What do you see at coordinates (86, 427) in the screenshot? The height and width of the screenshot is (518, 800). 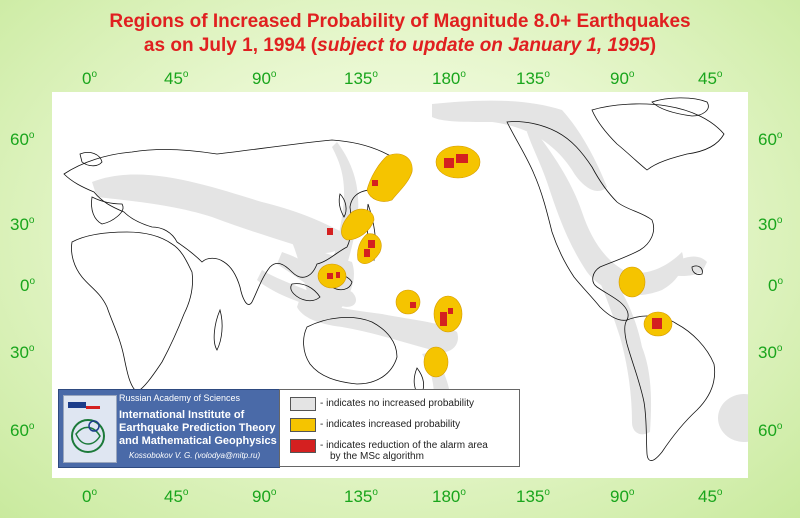 I see `globe-logo-icon` at bounding box center [86, 427].